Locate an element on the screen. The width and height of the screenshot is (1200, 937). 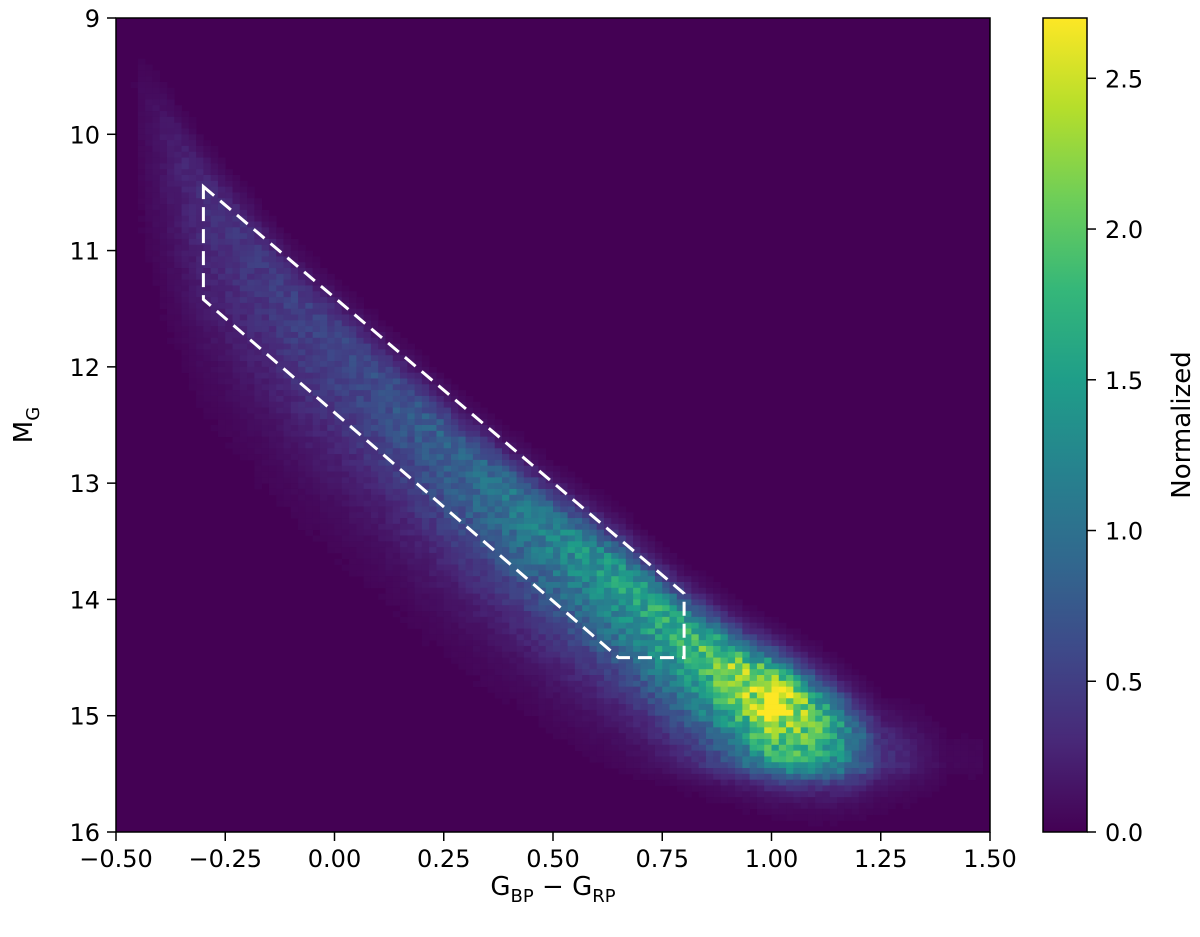
y-tick-label: 10 is located at coordinates (84, 135).